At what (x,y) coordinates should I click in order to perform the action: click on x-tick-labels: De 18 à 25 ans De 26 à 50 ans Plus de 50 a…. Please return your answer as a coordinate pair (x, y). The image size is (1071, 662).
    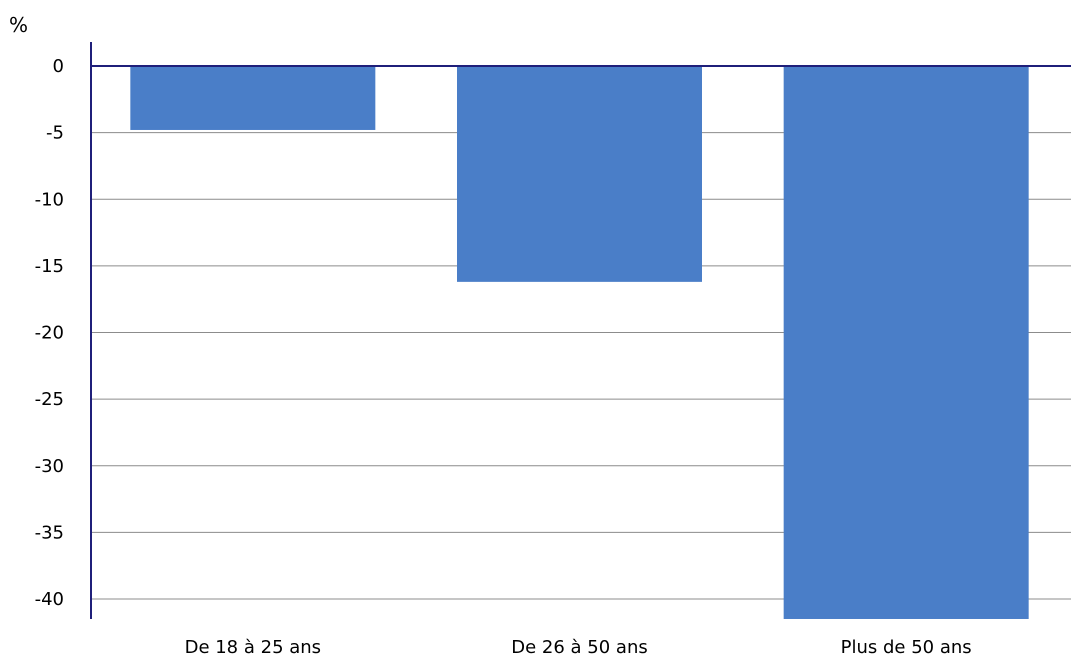
    Looking at the image, I should click on (578, 647).